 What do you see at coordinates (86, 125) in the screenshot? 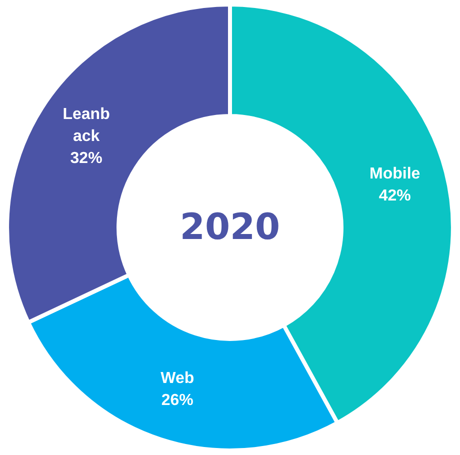
I see `slice-label: Leanback` at bounding box center [86, 125].